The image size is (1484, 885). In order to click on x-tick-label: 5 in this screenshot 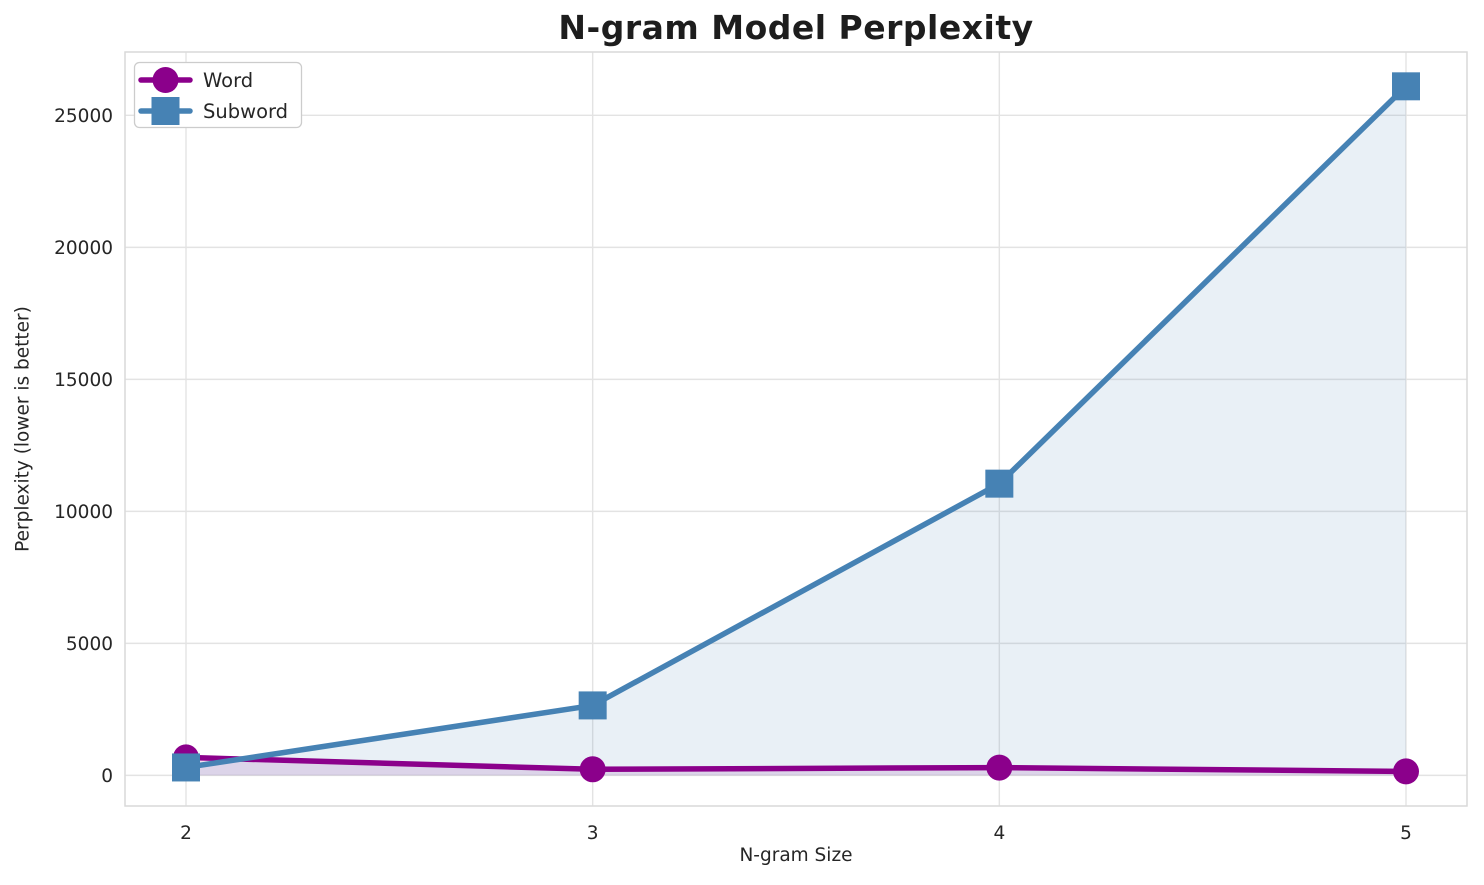, I will do `click(1406, 833)`.